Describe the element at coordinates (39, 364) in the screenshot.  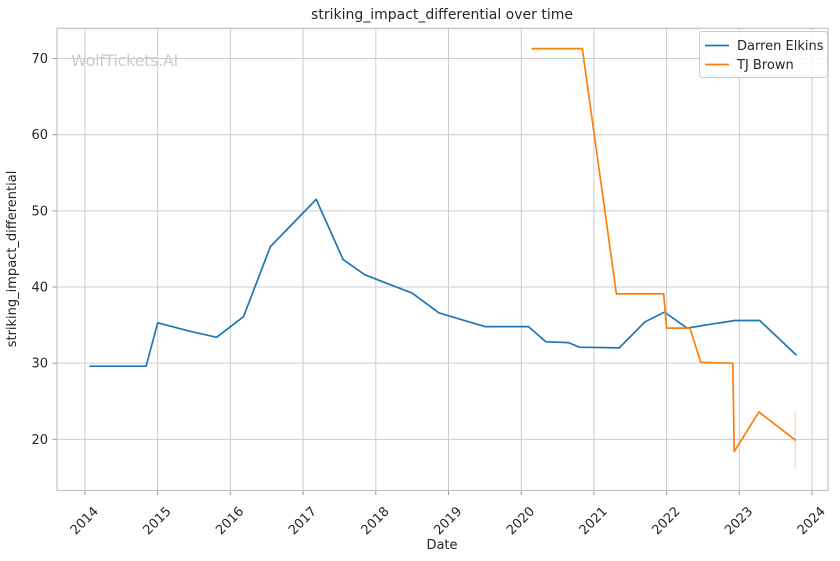
I see `y-tick-label: 30` at that location.